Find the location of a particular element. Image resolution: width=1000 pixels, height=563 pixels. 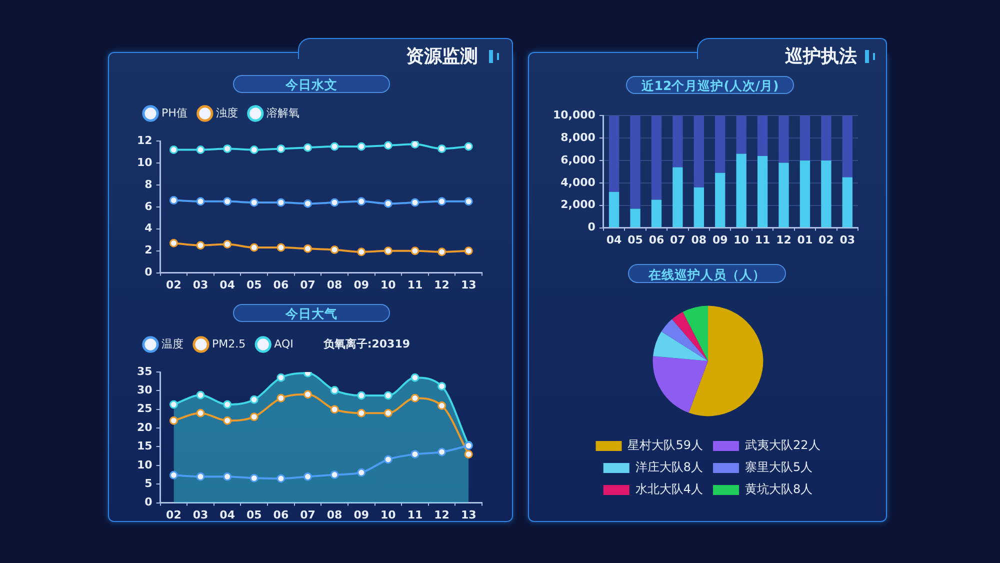

title-pill: 今日大气 is located at coordinates (311, 313).